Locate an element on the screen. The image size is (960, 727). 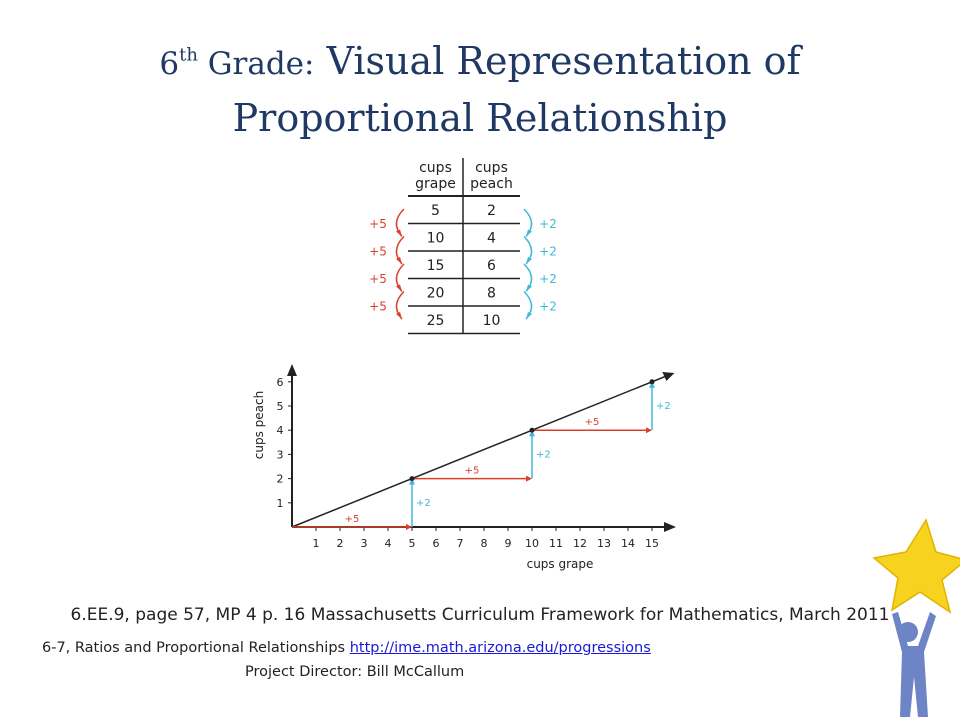
x-tick-label: 11 is located at coordinates (556, 543).